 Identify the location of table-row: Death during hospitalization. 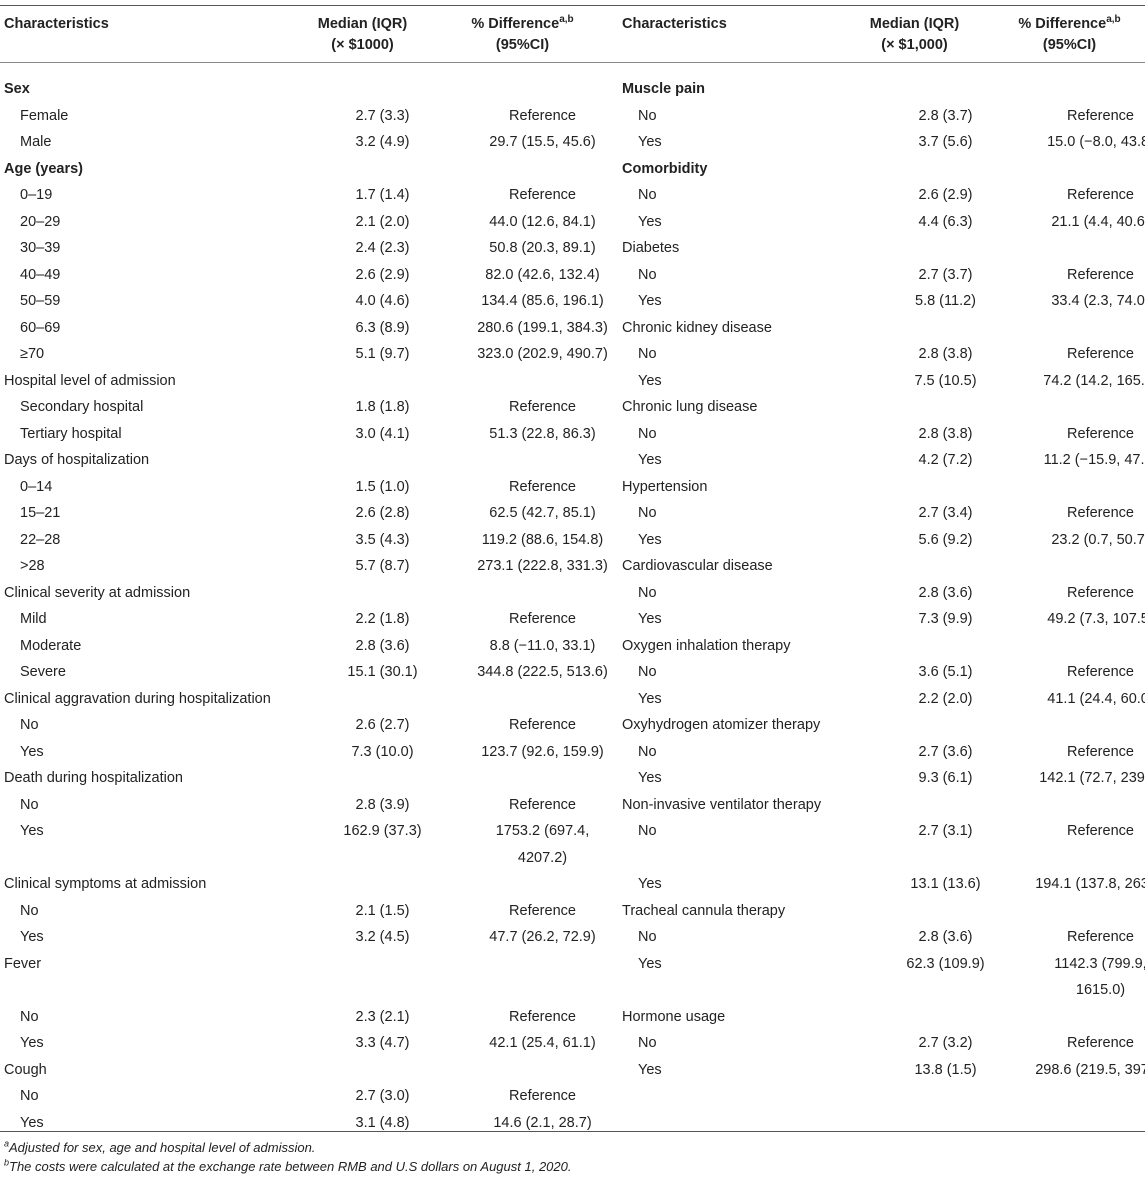
(322, 778).